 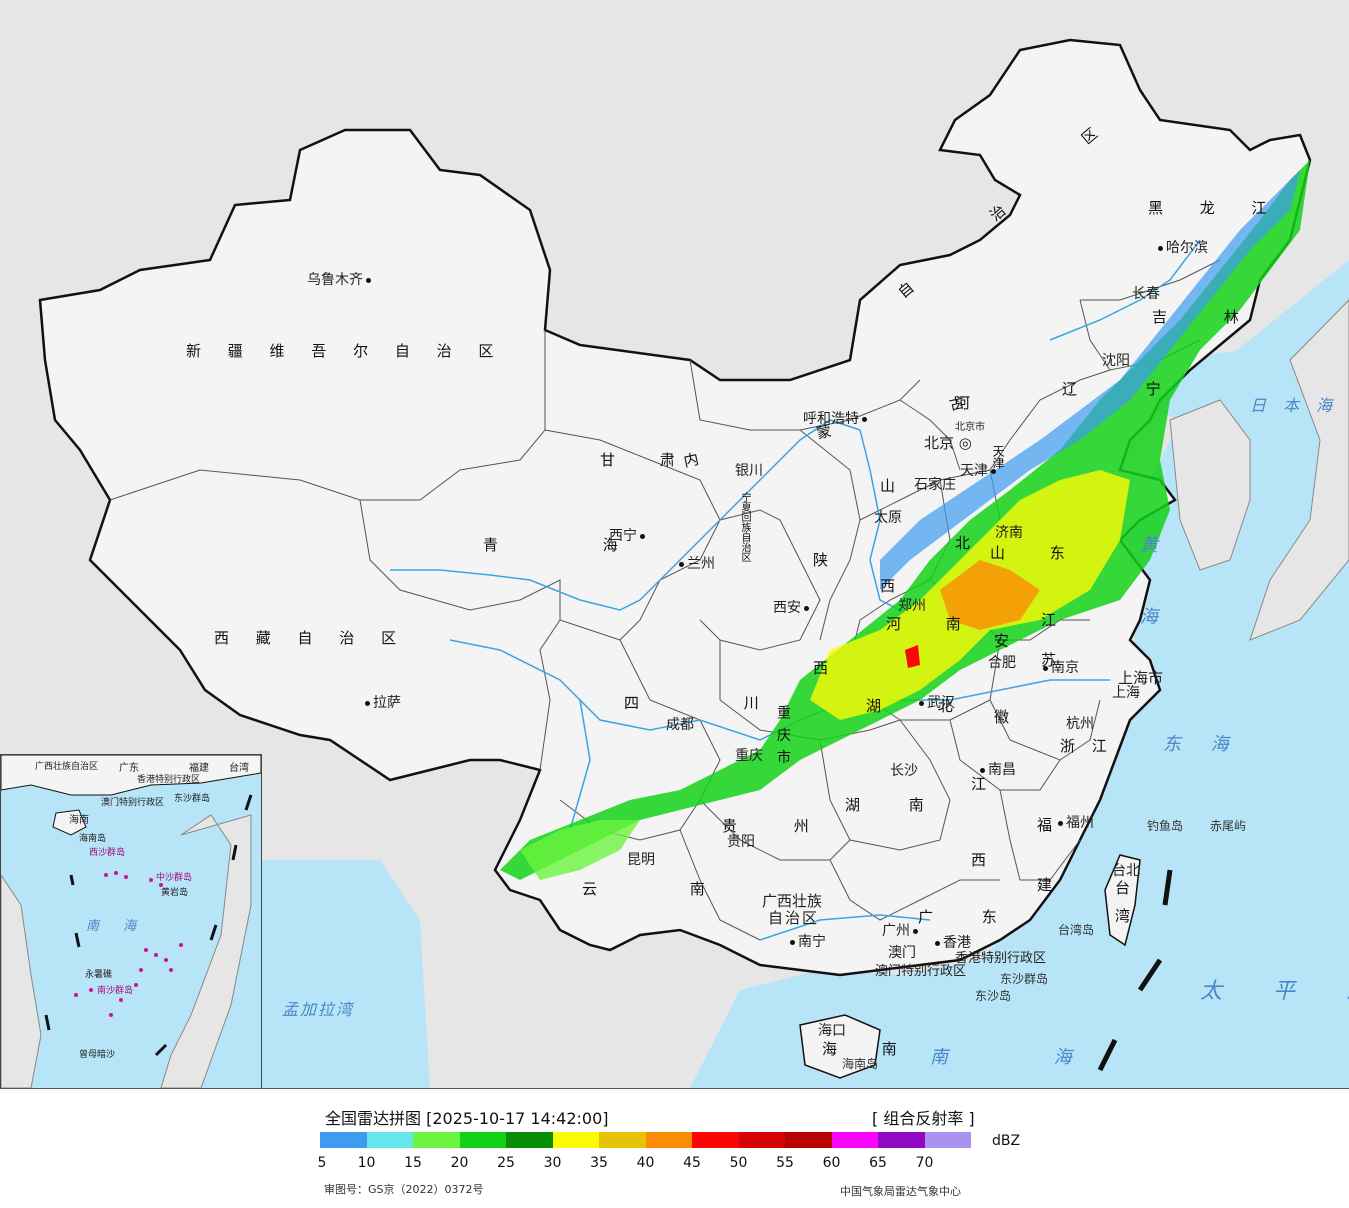 I want to click on tick-label: 20, so click(x=459, y=1163).